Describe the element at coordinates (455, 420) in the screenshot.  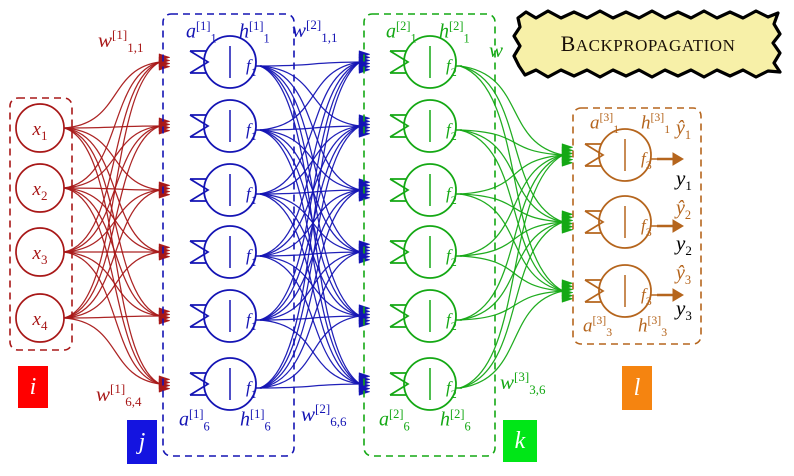
I see `post-activation-label-h2-6: h[2]6` at that location.